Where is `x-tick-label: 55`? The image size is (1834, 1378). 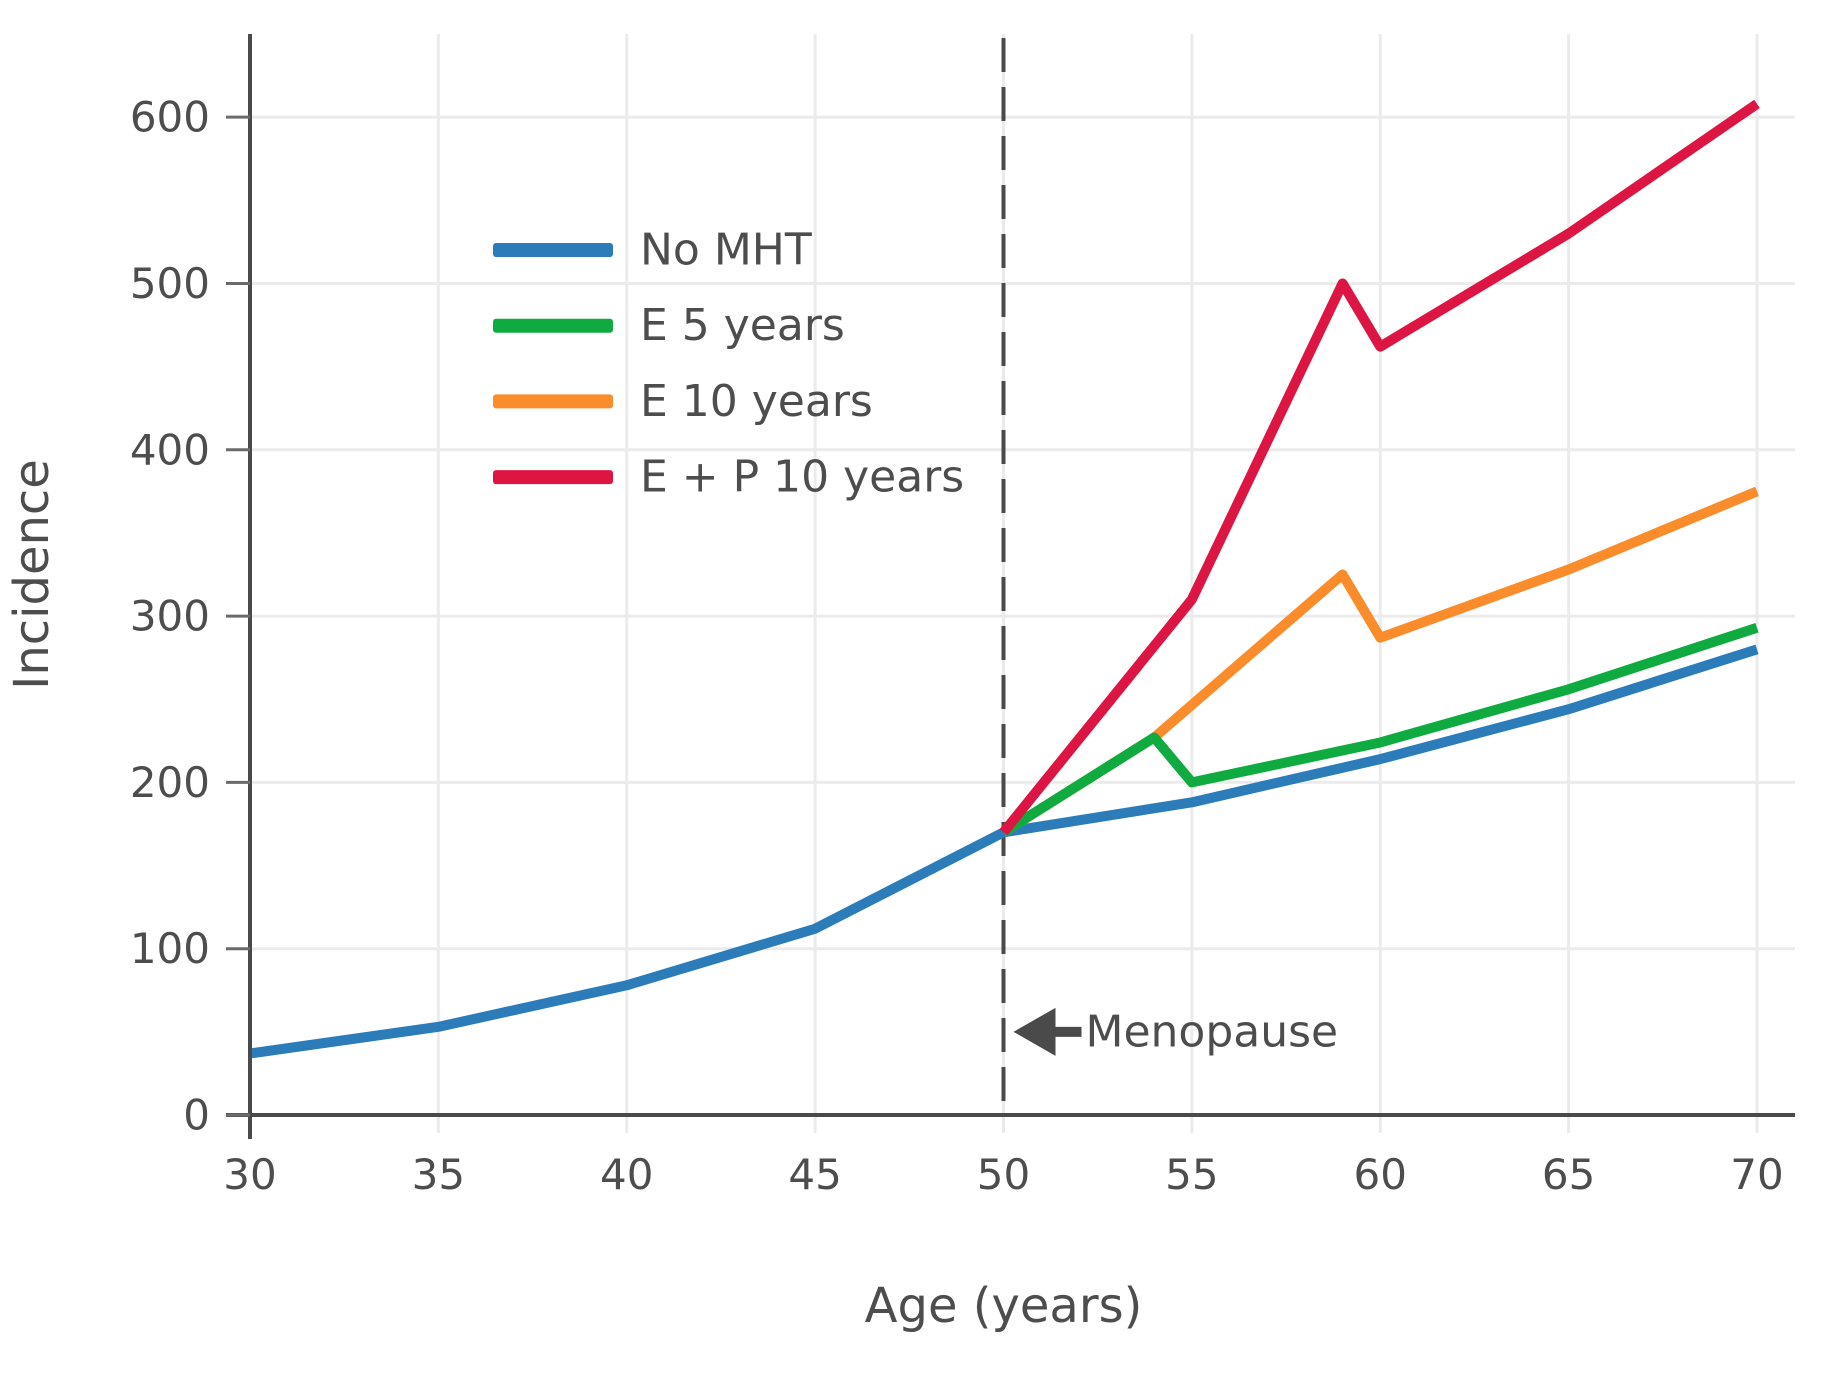 x-tick-label: 55 is located at coordinates (1191, 1174).